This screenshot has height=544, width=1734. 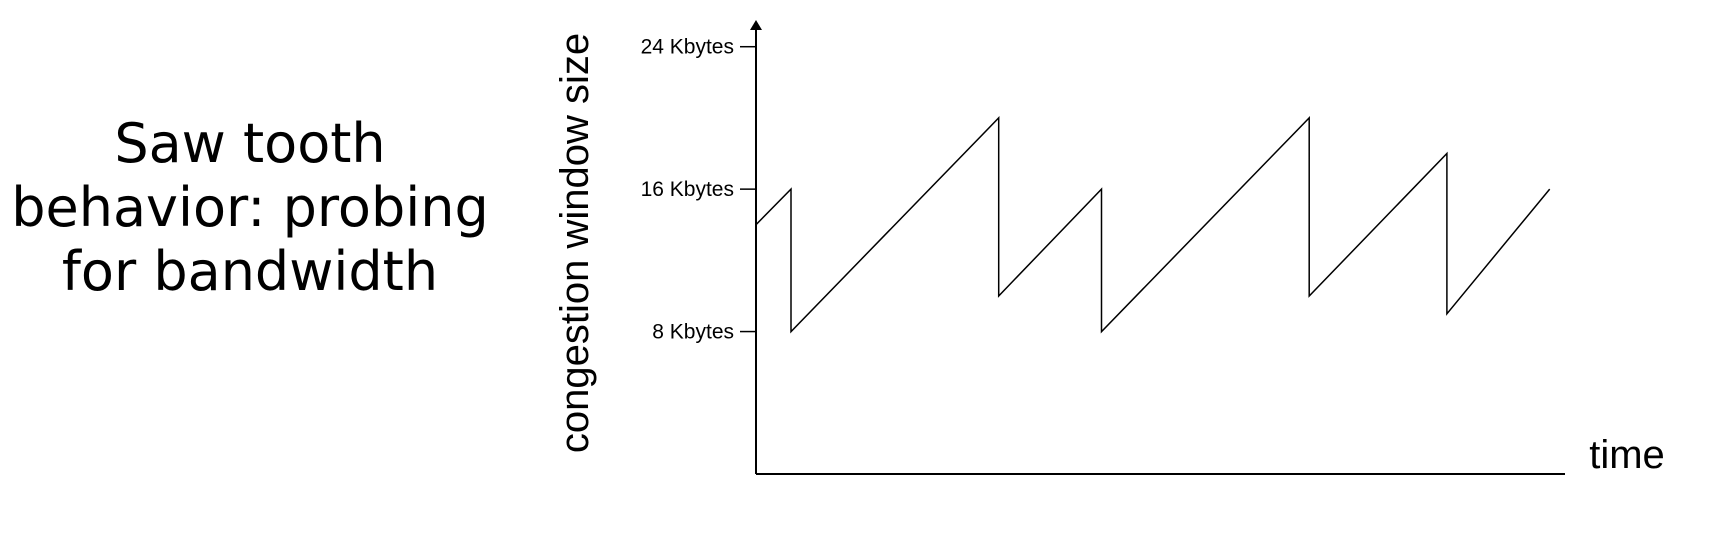 I want to click on y-ticks: 8 Kbytes 16 Kbytes 24 Kbytes, so click(x=698, y=190).